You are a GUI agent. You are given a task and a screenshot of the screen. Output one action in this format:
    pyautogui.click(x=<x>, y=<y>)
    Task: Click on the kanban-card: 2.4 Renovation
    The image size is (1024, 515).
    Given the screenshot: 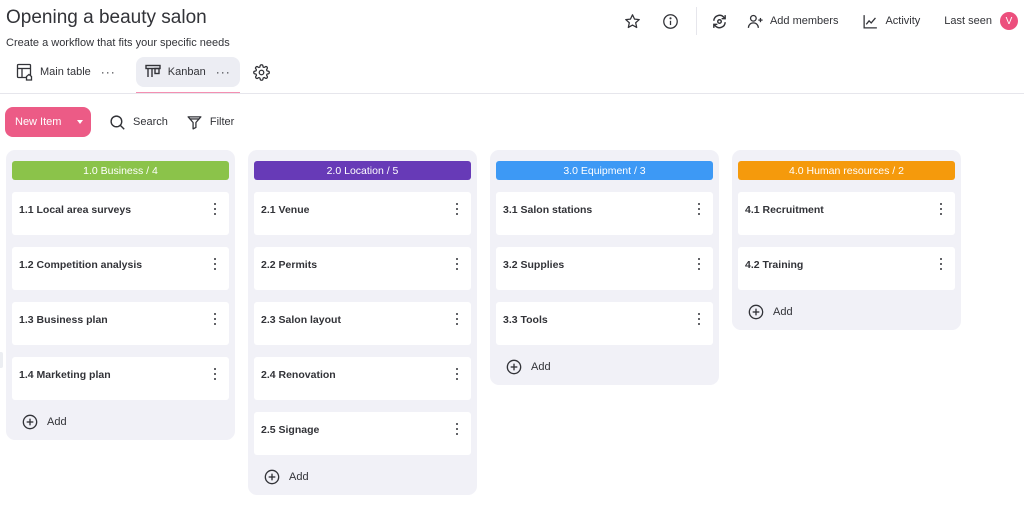 What is the action you would take?
    pyautogui.click(x=362, y=378)
    